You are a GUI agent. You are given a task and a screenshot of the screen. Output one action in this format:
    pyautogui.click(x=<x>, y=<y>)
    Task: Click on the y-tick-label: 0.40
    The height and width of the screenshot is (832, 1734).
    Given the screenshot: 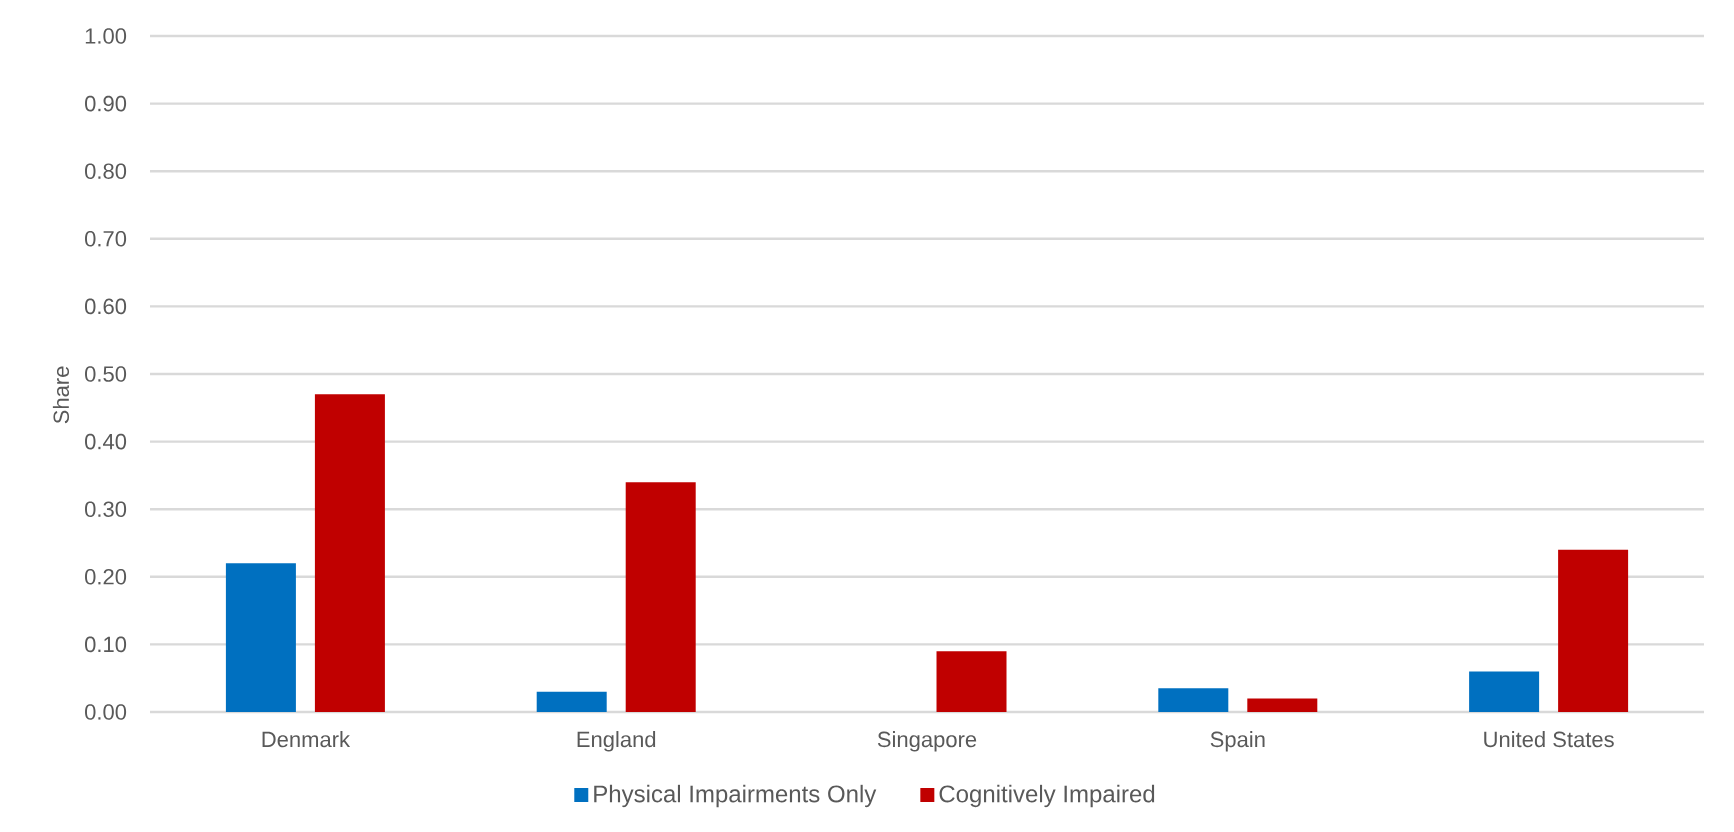 What is the action you would take?
    pyautogui.click(x=106, y=441)
    